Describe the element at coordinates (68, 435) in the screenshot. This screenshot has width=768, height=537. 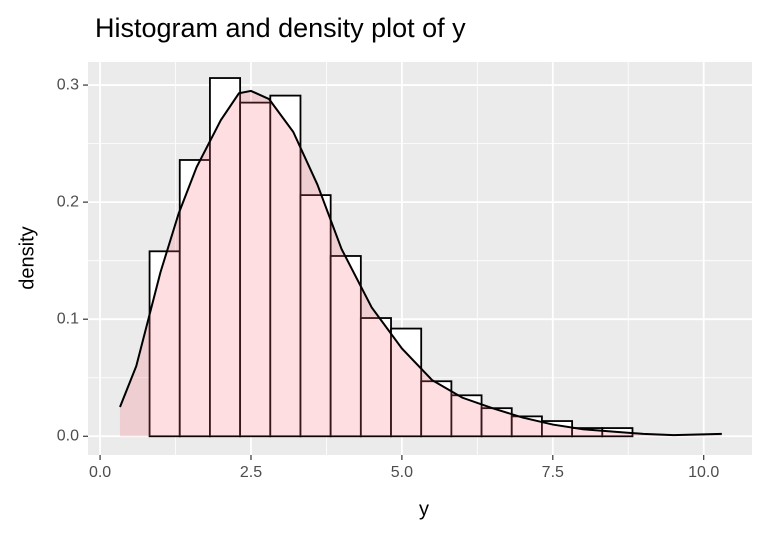
I see `y-tick-label: 0.0` at that location.